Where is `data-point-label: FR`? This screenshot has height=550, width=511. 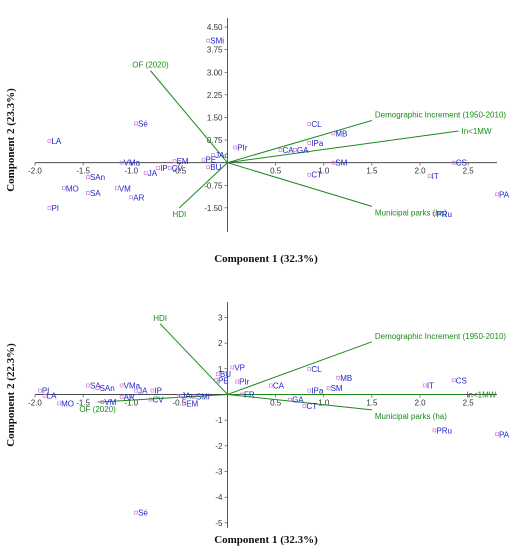
data-point-label: FR is located at coordinates (249, 394).